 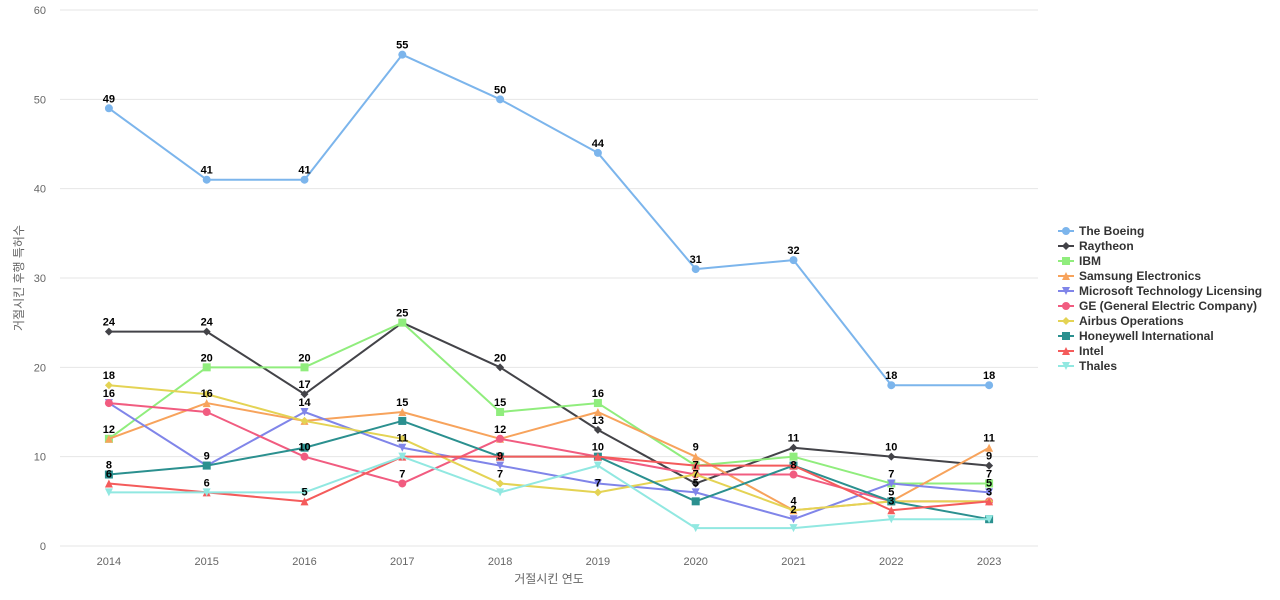 I want to click on x-tick-label: 2018, so click(x=500, y=562).